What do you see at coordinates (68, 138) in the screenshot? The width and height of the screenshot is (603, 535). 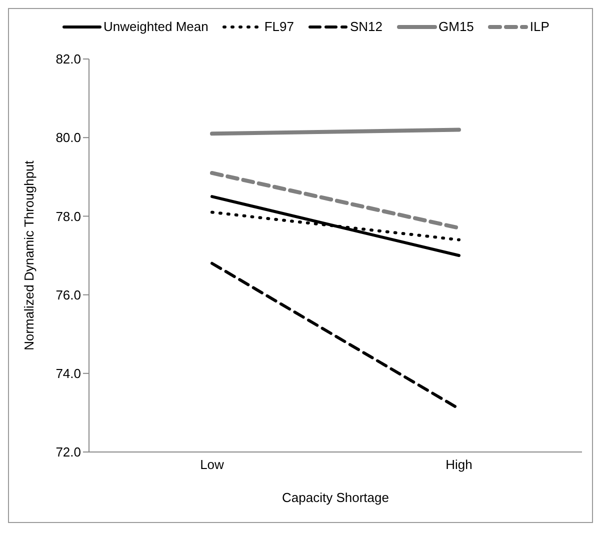 I see `y-tick-label: 80.0` at bounding box center [68, 138].